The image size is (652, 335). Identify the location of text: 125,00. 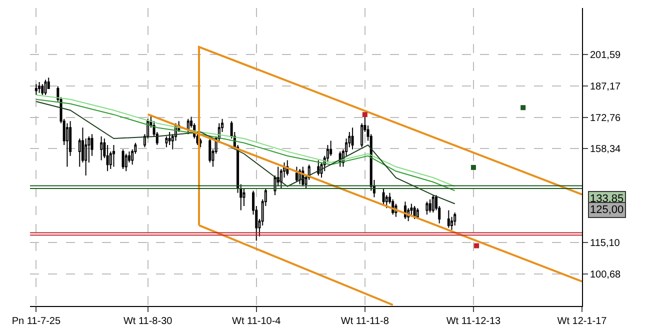
(607, 210).